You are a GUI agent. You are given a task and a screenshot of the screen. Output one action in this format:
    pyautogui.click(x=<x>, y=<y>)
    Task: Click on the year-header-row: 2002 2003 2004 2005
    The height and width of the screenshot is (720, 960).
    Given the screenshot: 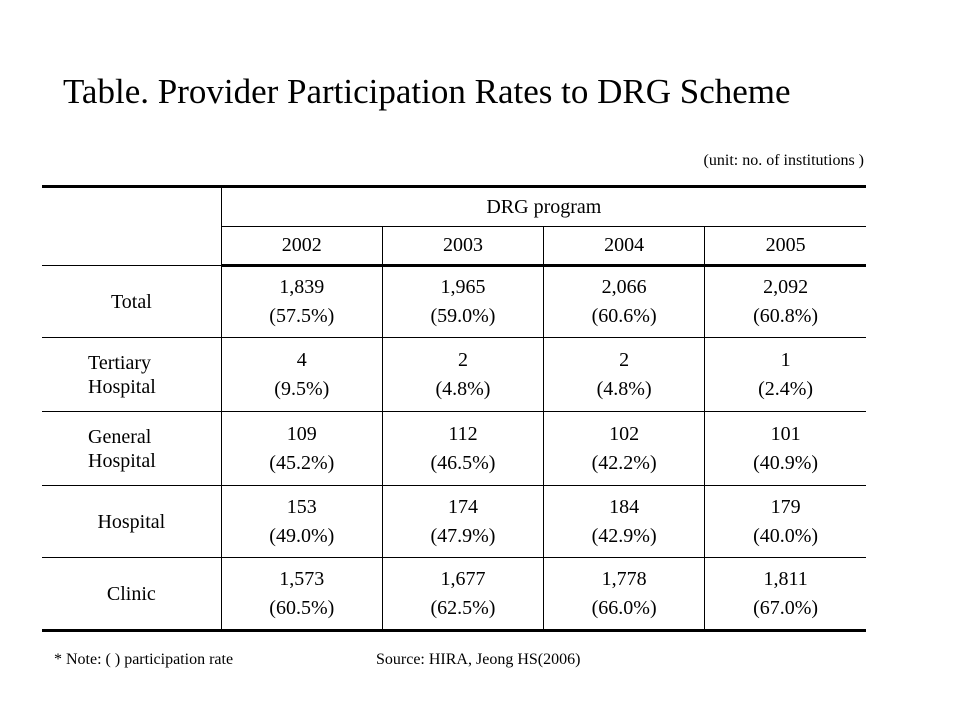 What is the action you would take?
    pyautogui.click(x=454, y=246)
    